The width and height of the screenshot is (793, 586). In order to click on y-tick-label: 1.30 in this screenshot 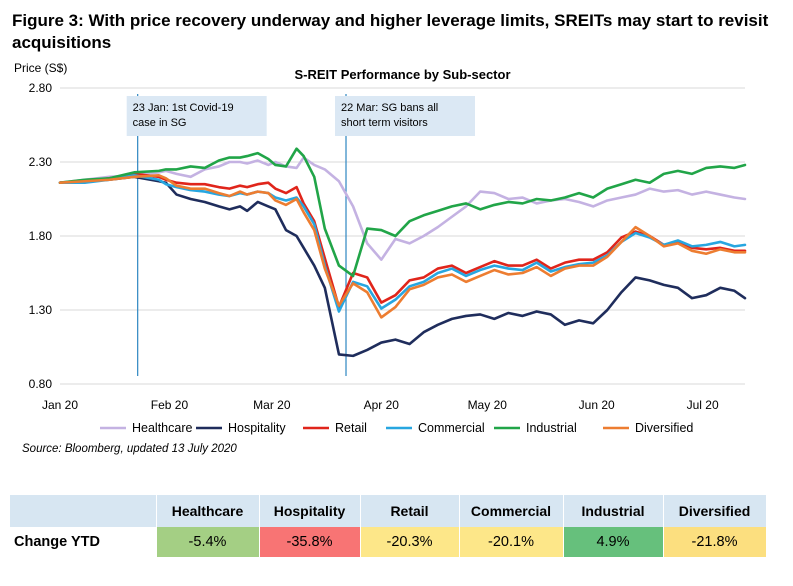, I will do `click(41, 310)`.